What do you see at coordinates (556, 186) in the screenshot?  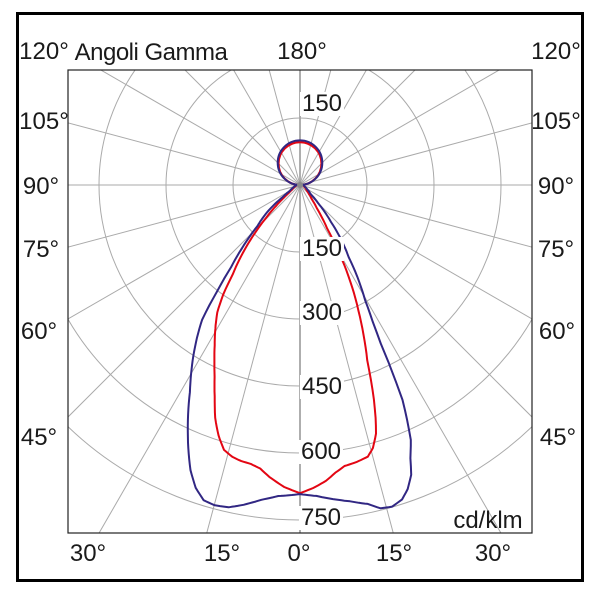 I see `gamma-label-right-90: 90°` at bounding box center [556, 186].